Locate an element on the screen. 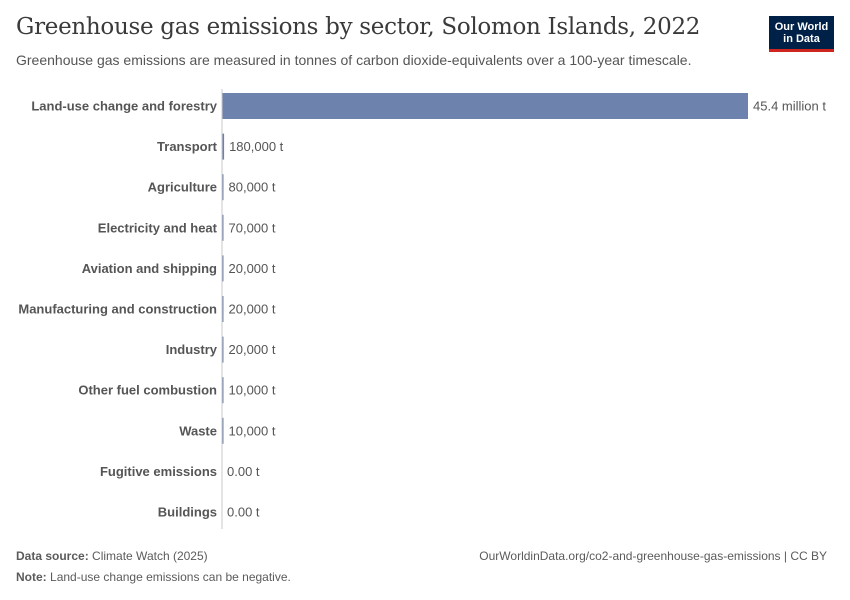 This screenshot has width=850, height=600. category-label: Transport is located at coordinates (187, 146).